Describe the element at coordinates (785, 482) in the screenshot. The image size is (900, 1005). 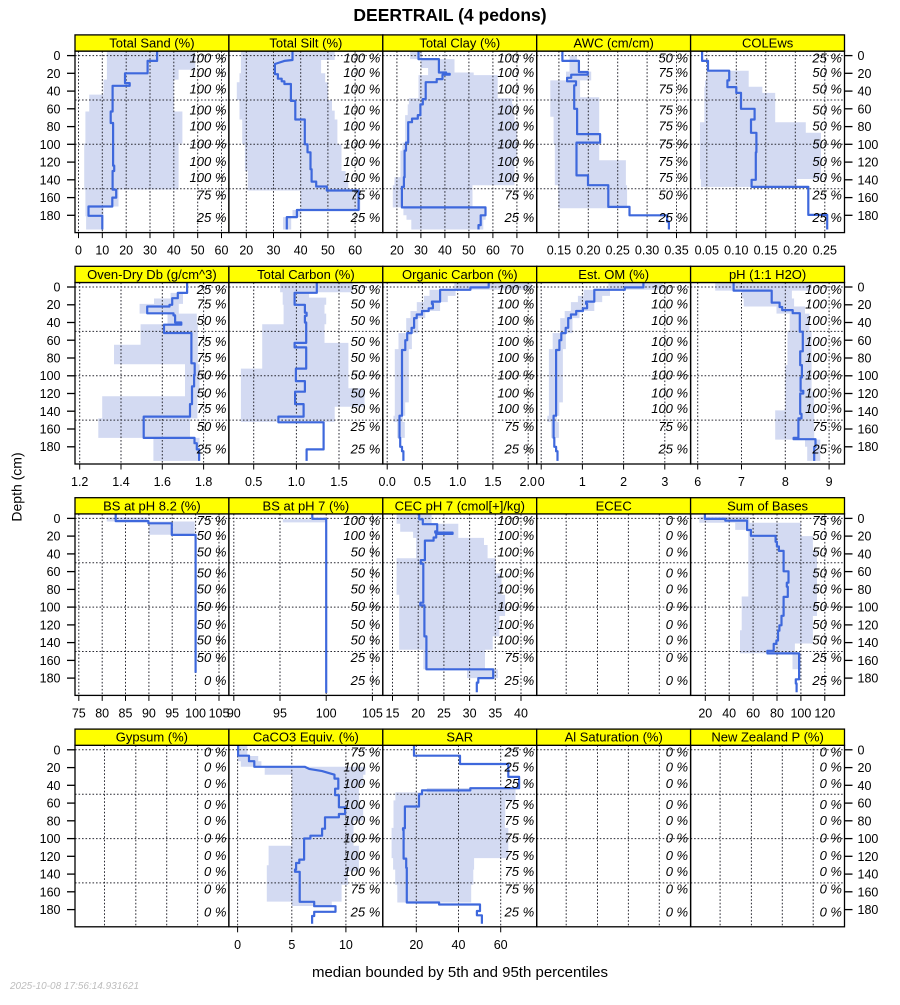
I see `svg-text: 8` at that location.